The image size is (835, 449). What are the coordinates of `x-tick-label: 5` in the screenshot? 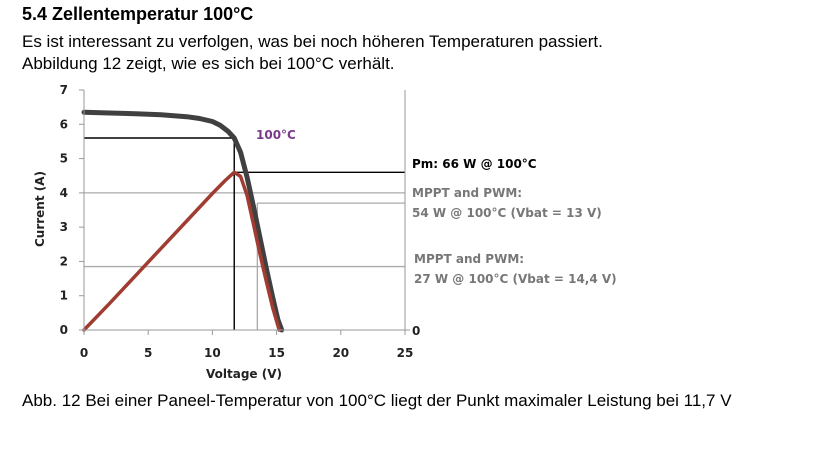 It's located at (148, 353).